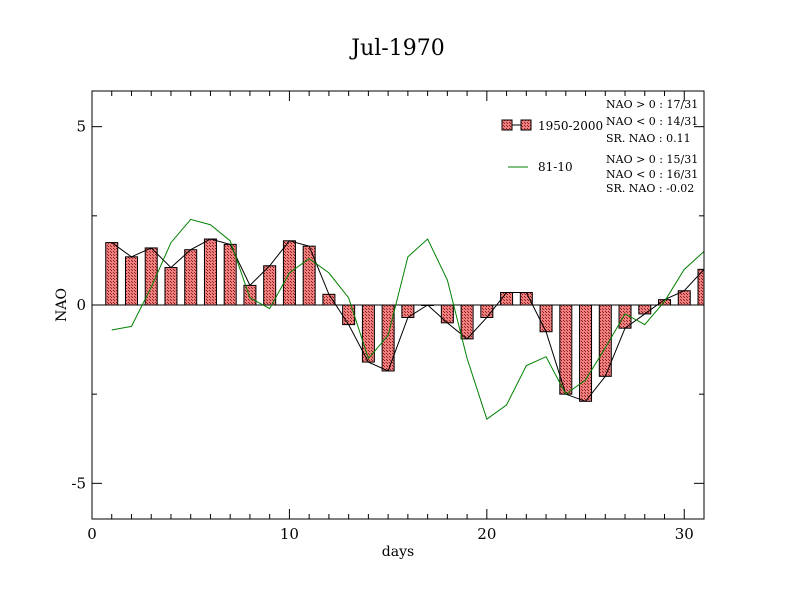  I want to click on x-tick-label: 20, so click(486, 534).